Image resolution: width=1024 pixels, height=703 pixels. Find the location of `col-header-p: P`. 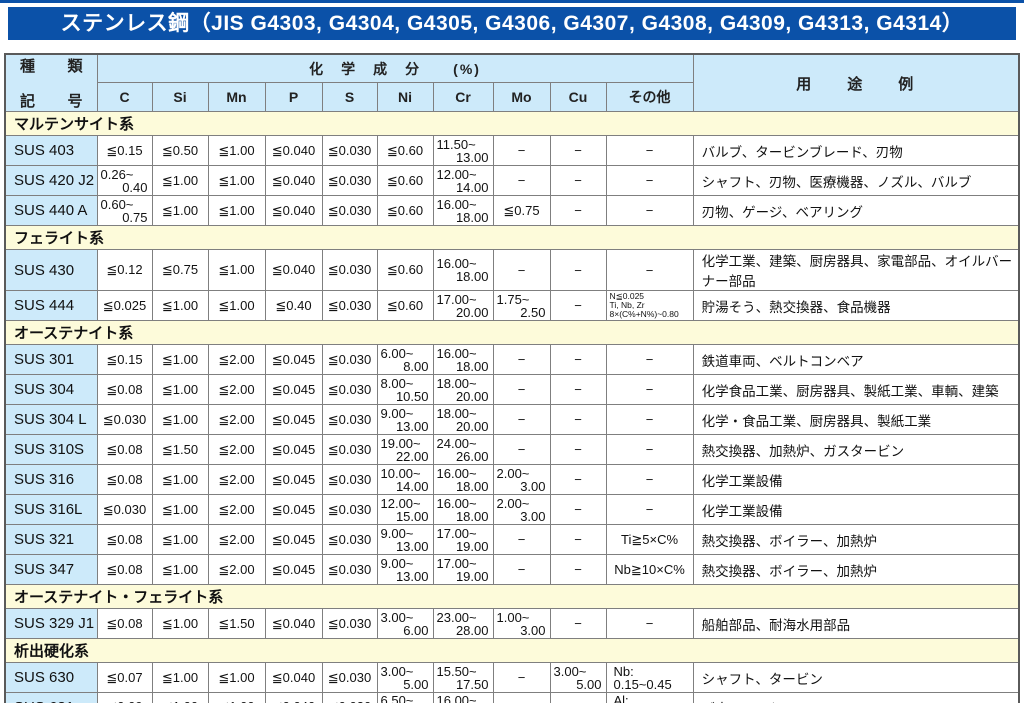

col-header-p: P is located at coordinates (293, 97).